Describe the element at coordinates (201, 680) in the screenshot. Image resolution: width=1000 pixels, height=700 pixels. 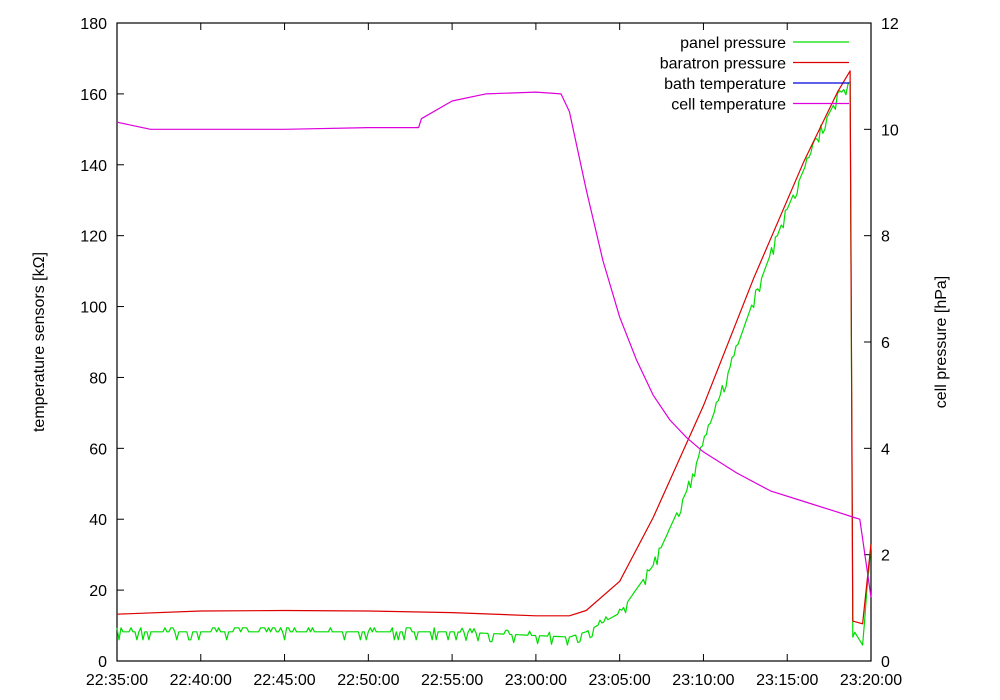
I see `x-tick-label: 22:40:00` at that location.